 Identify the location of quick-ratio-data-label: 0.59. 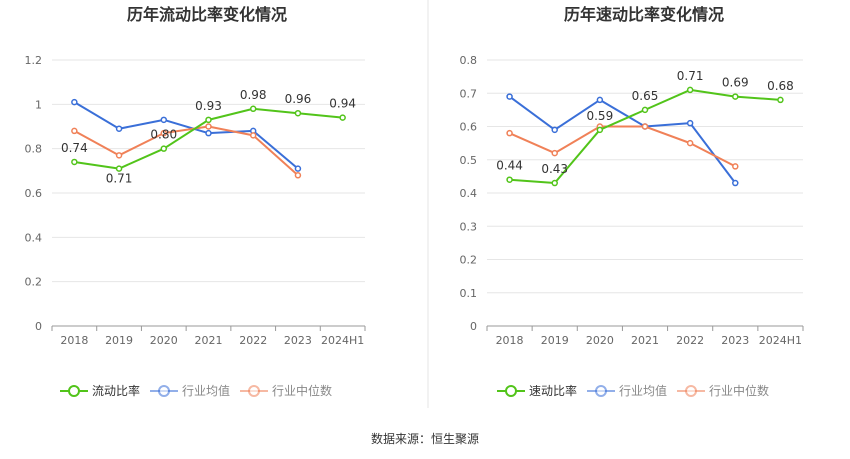
(599, 116).